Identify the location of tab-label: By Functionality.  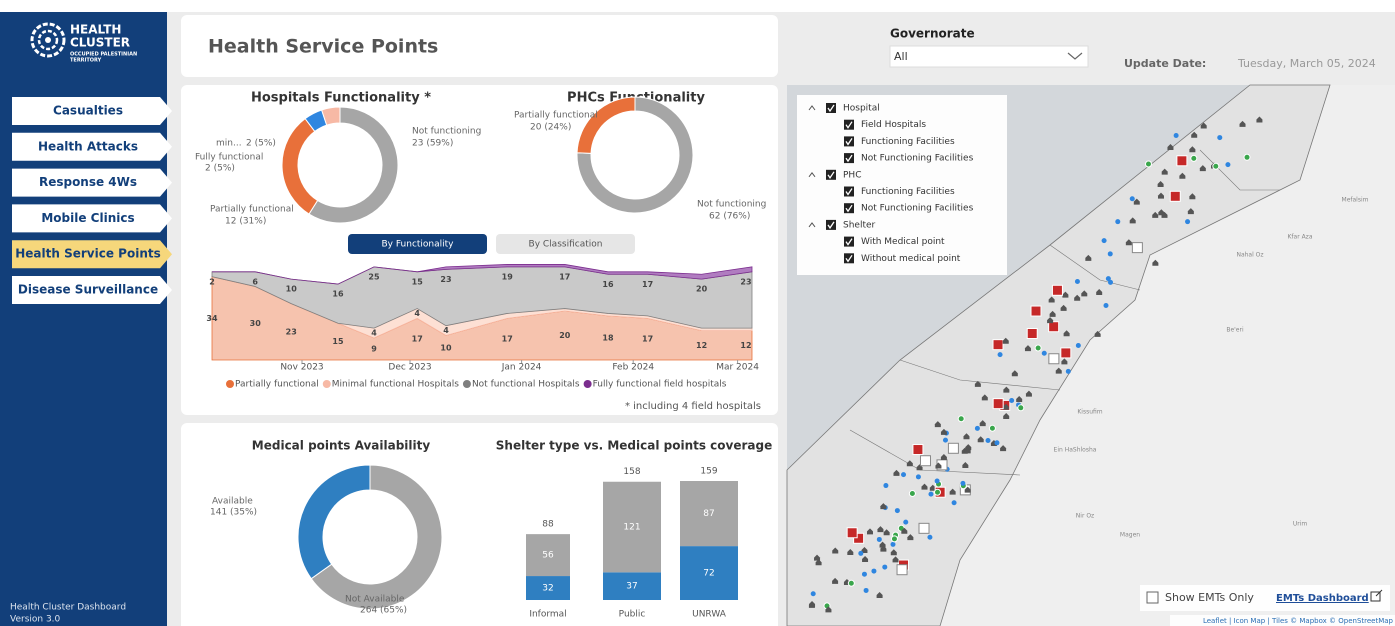
(417, 245).